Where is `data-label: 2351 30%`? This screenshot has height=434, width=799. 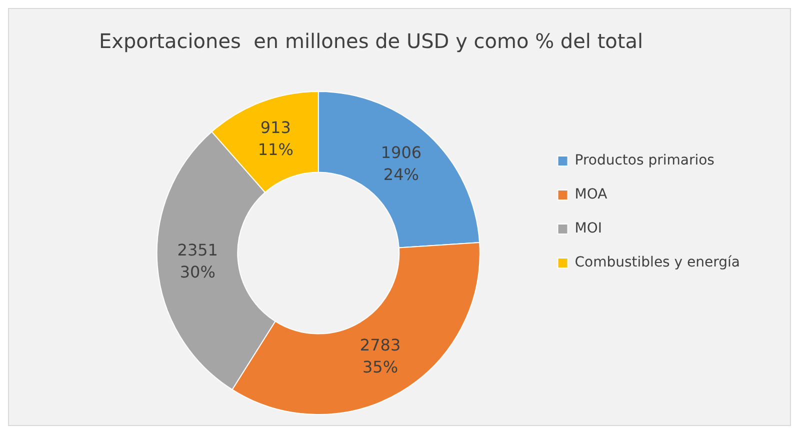 data-label: 2351 30% is located at coordinates (197, 261).